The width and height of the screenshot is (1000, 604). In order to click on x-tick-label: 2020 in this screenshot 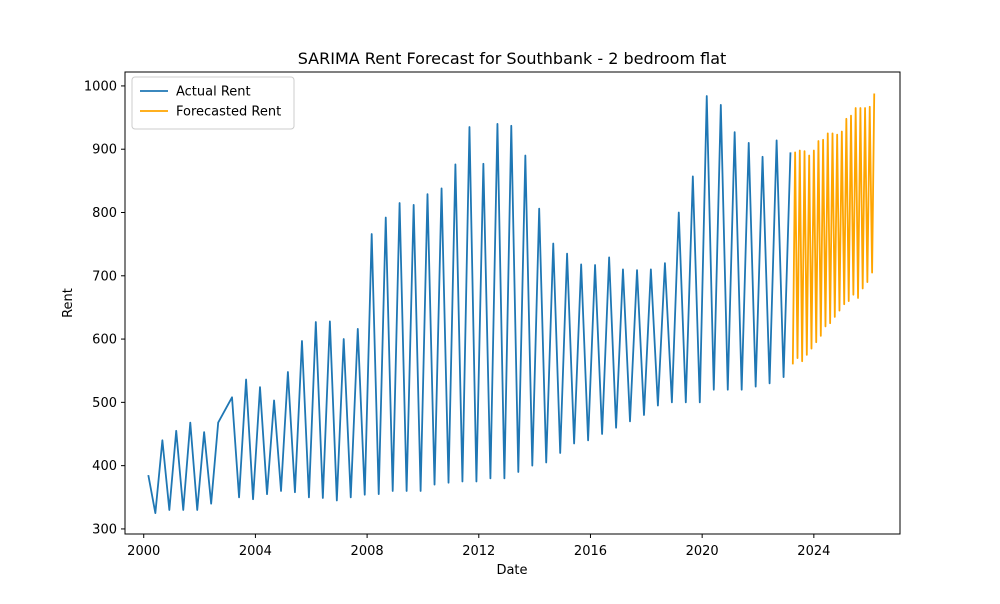, I will do `click(702, 551)`.